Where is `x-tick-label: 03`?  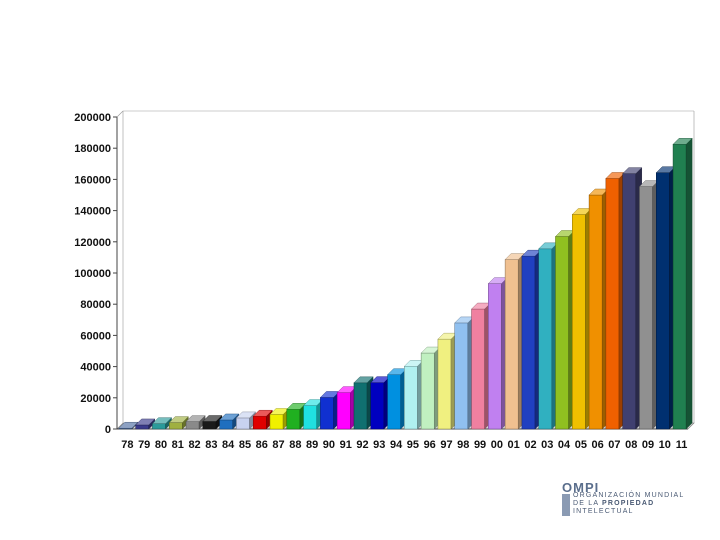 x-tick-label: 03 is located at coordinates (547, 445).